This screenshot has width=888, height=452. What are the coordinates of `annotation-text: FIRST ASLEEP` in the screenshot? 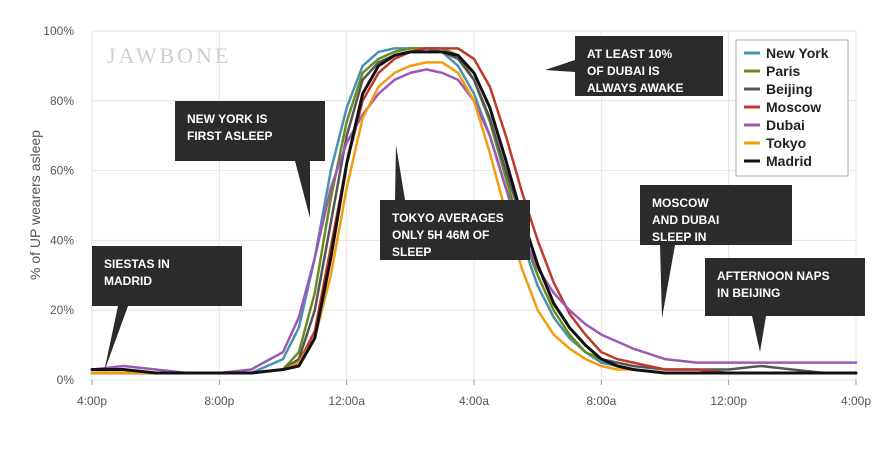 It's located at (230, 136).